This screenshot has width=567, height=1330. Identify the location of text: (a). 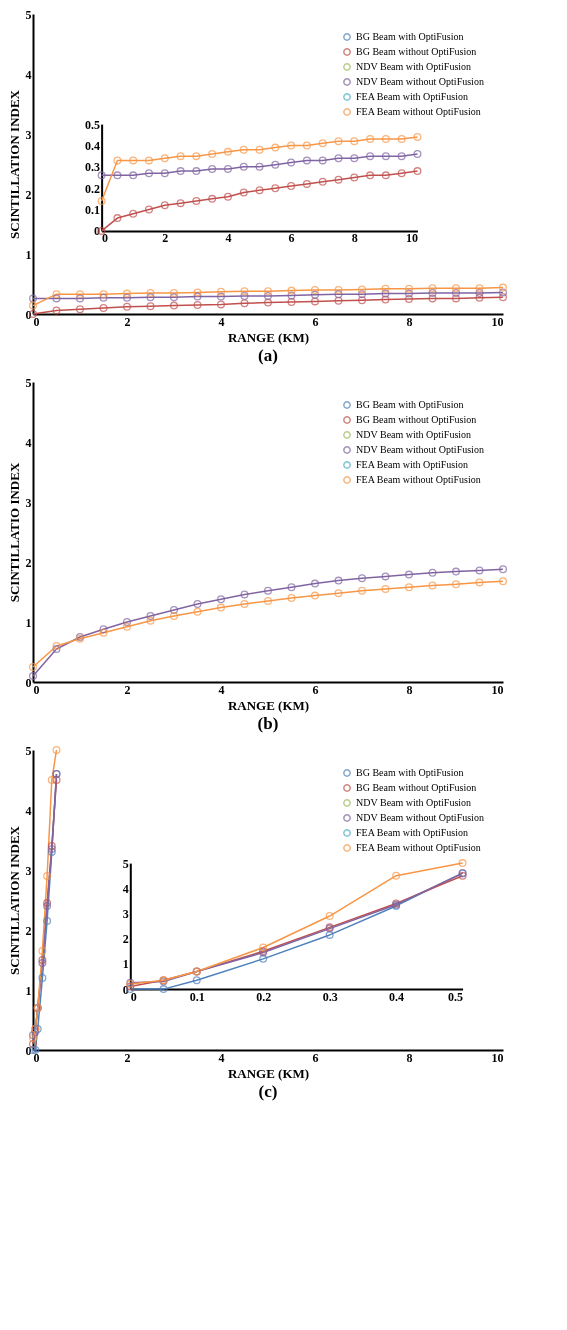
(268, 355).